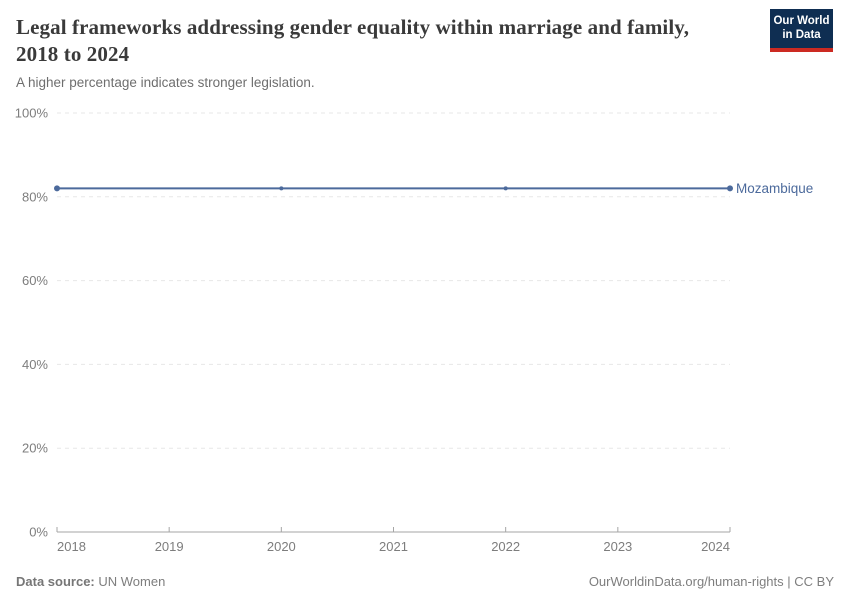 This screenshot has height=600, width=850. Describe the element at coordinates (55, 581) in the screenshot. I see `data-source-label: Data source:` at that location.